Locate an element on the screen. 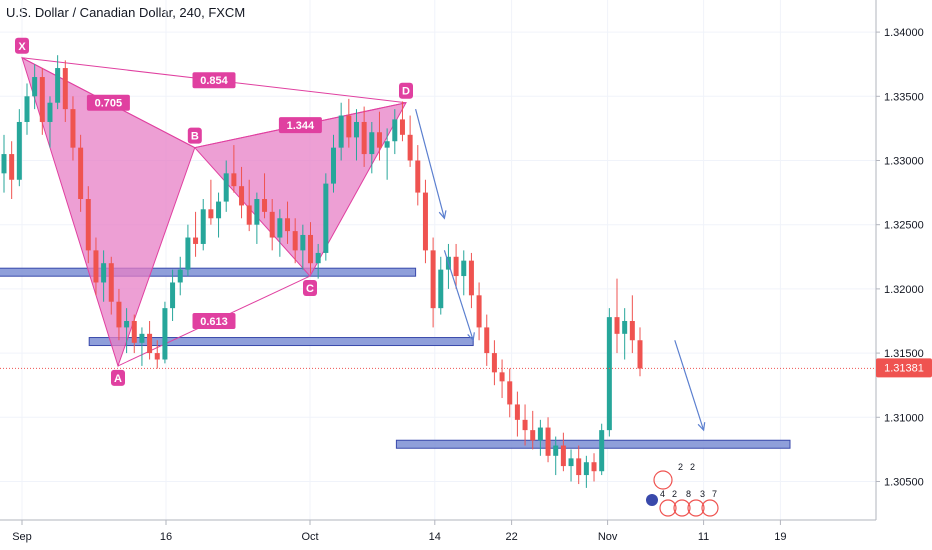 Image resolution: width=932 pixels, height=550 pixels. ratio-label: 0.705 is located at coordinates (109, 104).